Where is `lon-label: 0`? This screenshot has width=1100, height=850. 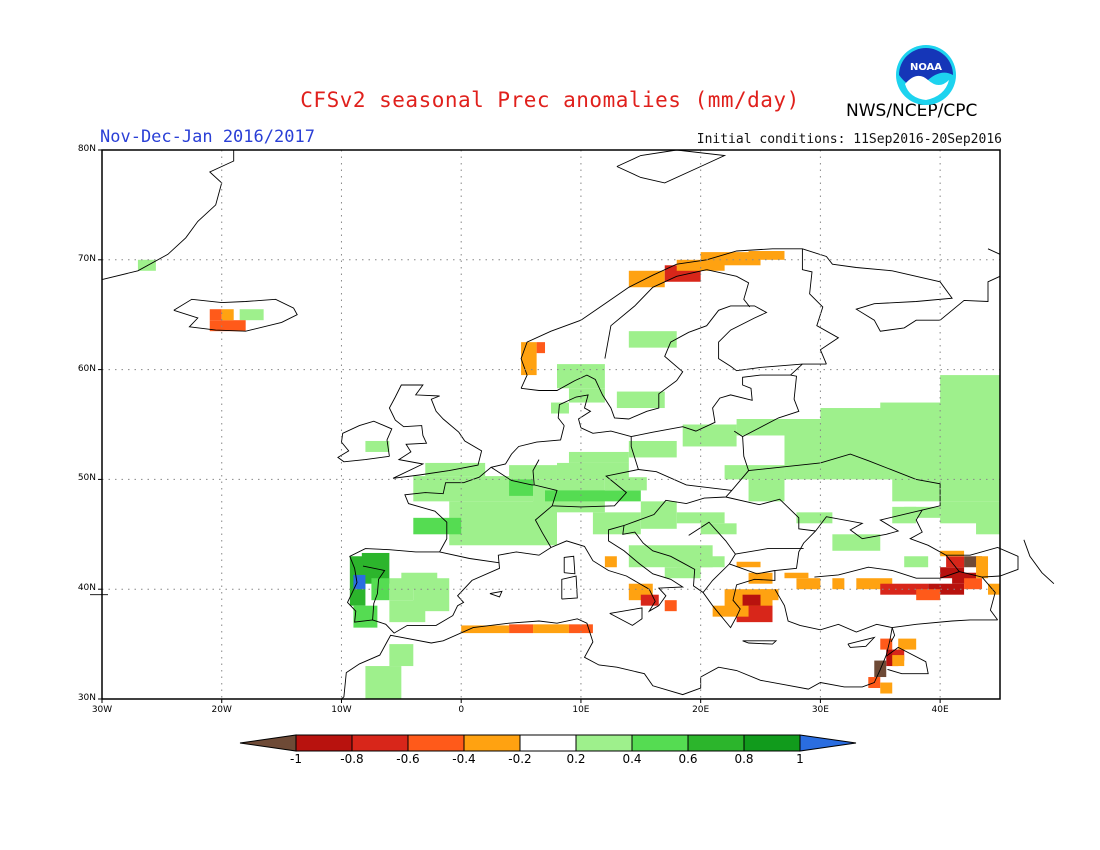
lon-label: 0 is located at coordinates (461, 710).